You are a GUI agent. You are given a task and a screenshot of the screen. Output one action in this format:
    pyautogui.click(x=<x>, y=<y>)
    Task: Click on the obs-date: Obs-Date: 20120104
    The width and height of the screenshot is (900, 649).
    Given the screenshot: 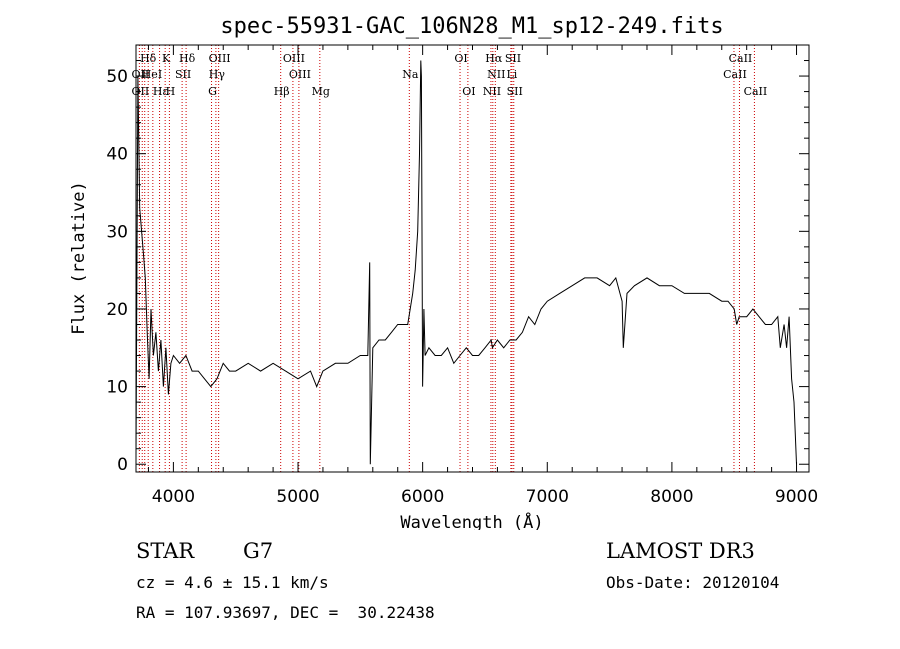 What is the action you would take?
    pyautogui.click(x=693, y=582)
    